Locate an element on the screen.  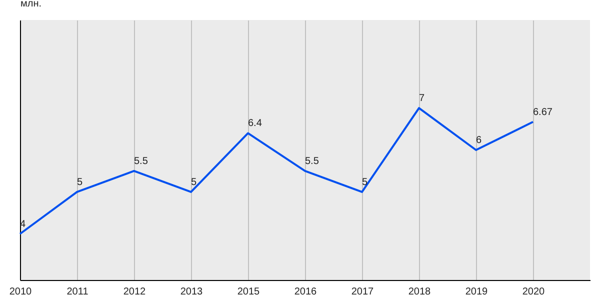
x-tick-label: 2011 is located at coordinates (77, 292).